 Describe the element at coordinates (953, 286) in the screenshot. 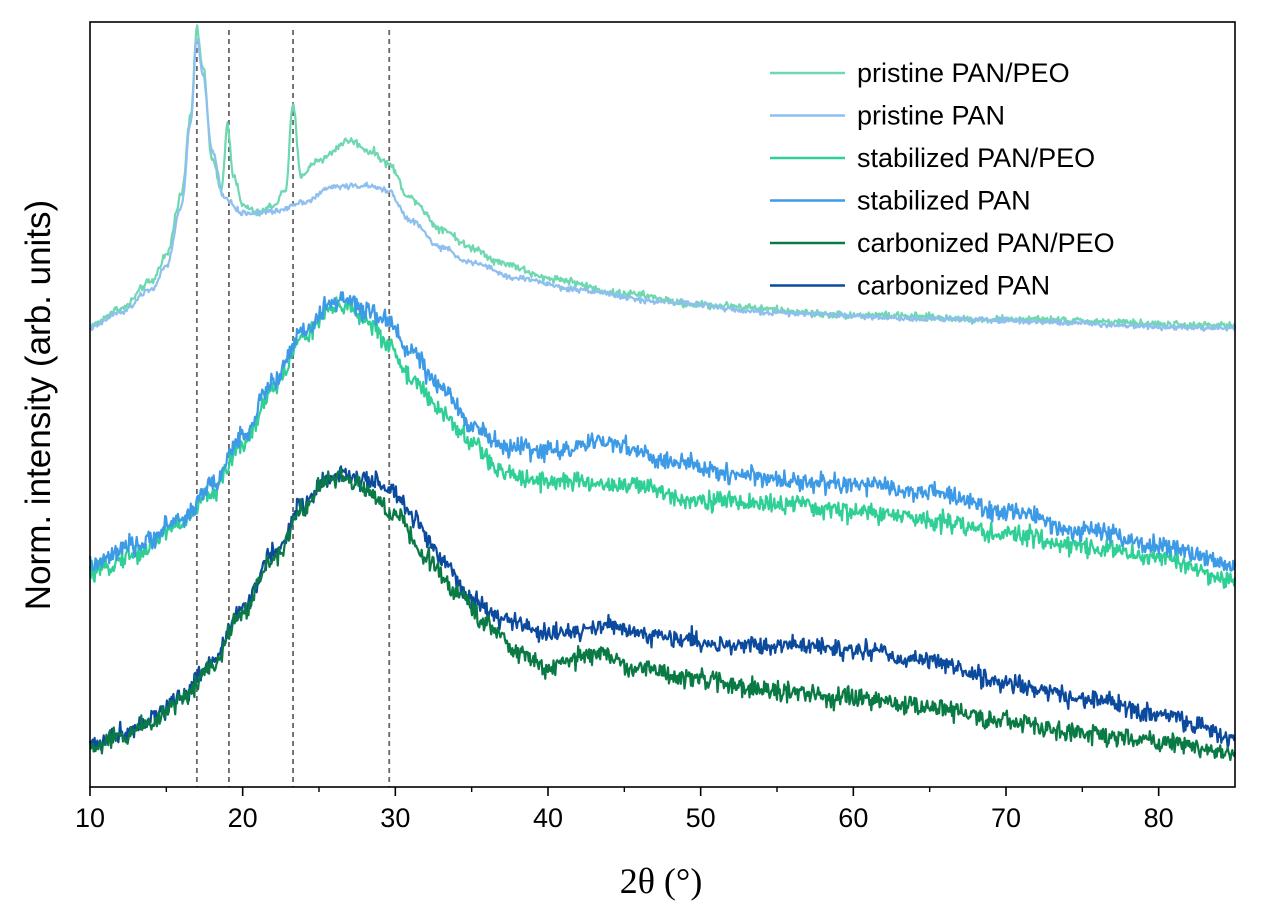

I see `legend-label: carbonized PAN` at that location.